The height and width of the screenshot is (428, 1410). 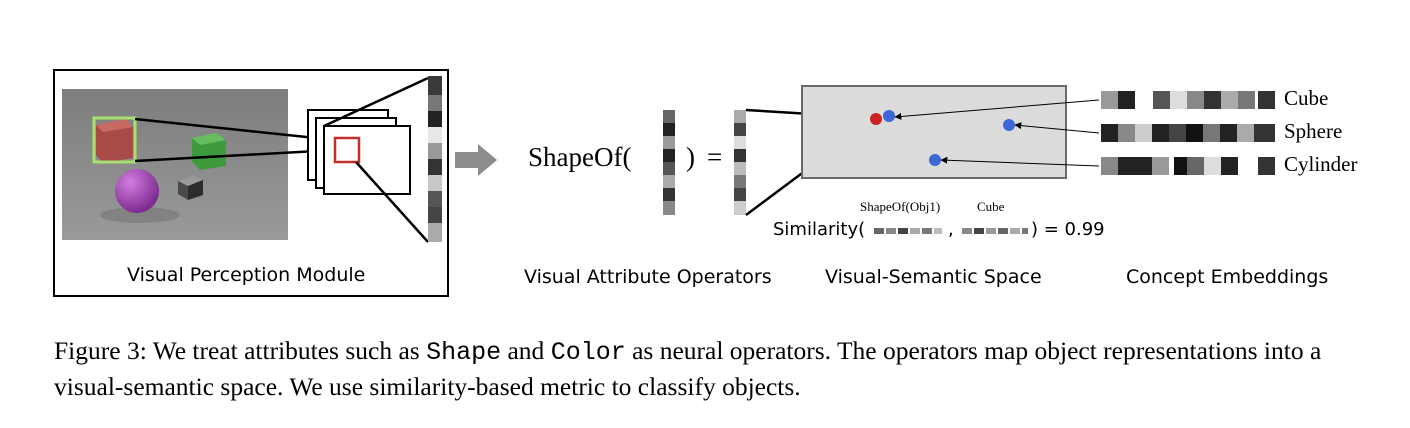 What do you see at coordinates (476, 160) in the screenshot?
I see `flow-arrow` at bounding box center [476, 160].